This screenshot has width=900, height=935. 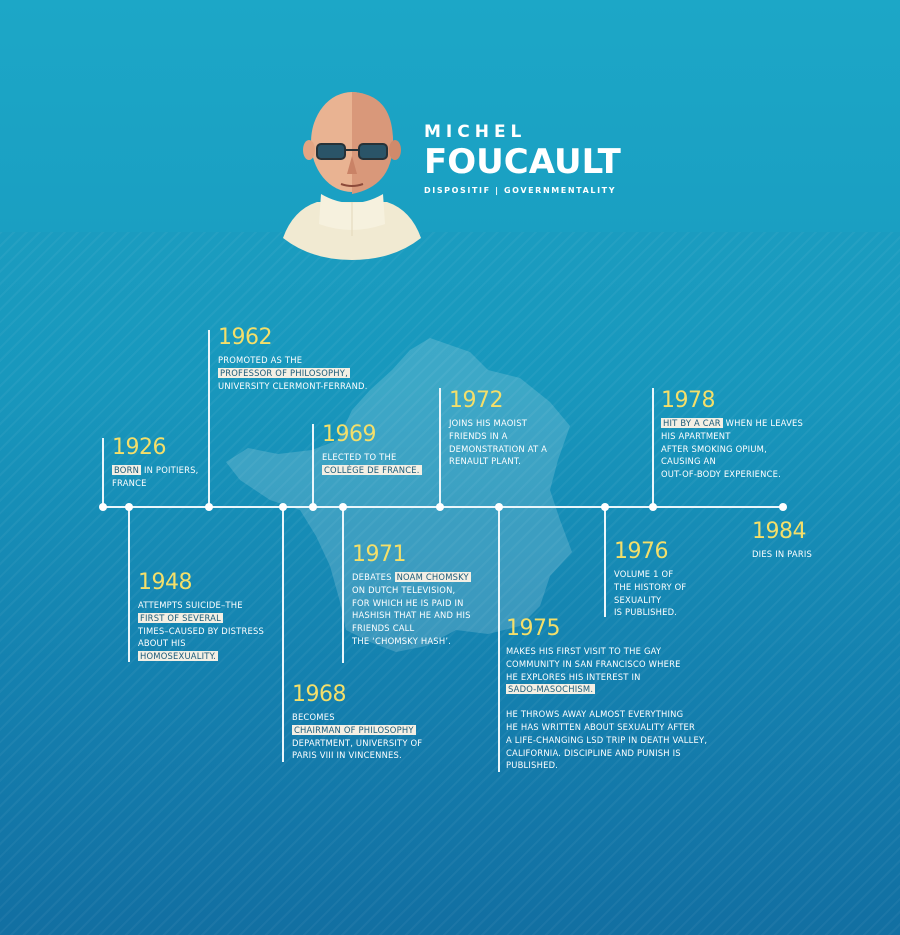 What do you see at coordinates (732, 401) in the screenshot?
I see `event-year: 1978` at bounding box center [732, 401].